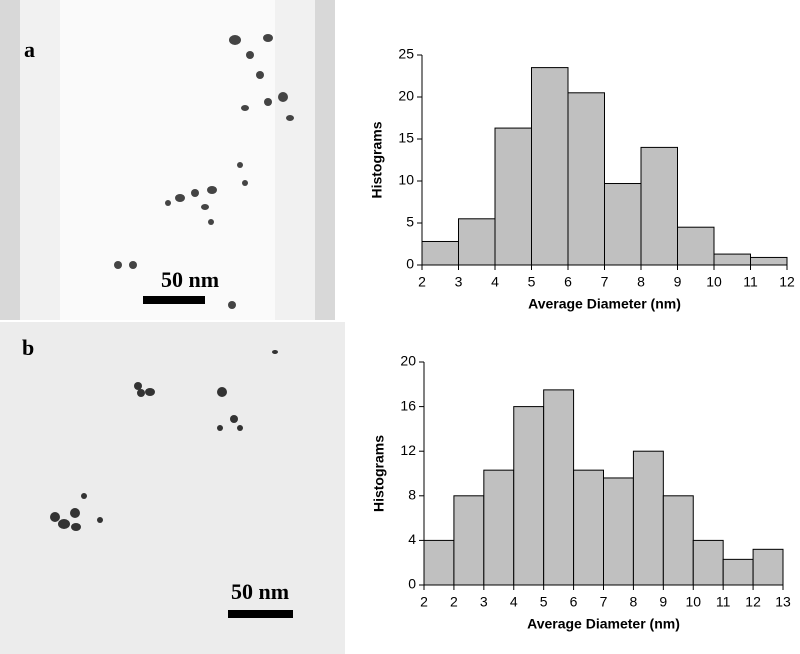 Image resolution: width=800 pixels, height=654 pixels. Describe the element at coordinates (406, 54) in the screenshot. I see `y-tick-label: 25` at that location.